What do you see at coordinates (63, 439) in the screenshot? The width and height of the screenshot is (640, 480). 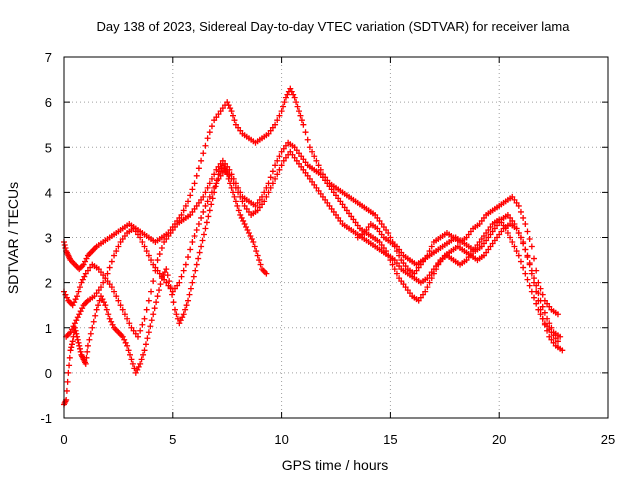 I see `x-tick-label: 0` at bounding box center [63, 439].